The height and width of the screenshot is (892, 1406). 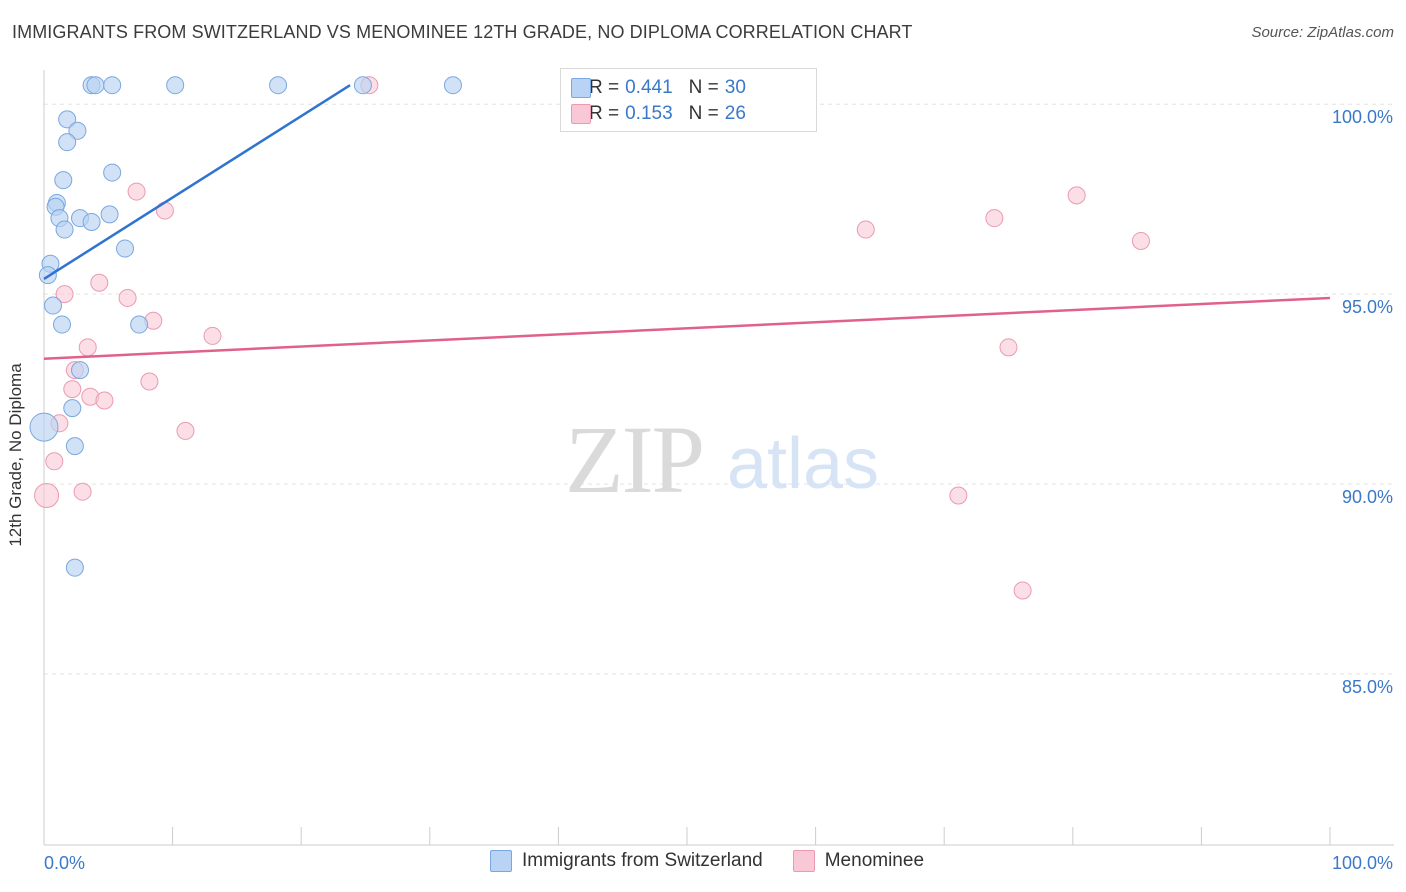 What do you see at coordinates (649, 113) in the screenshot?
I see `legend-r-value: 0.153` at bounding box center [649, 113].